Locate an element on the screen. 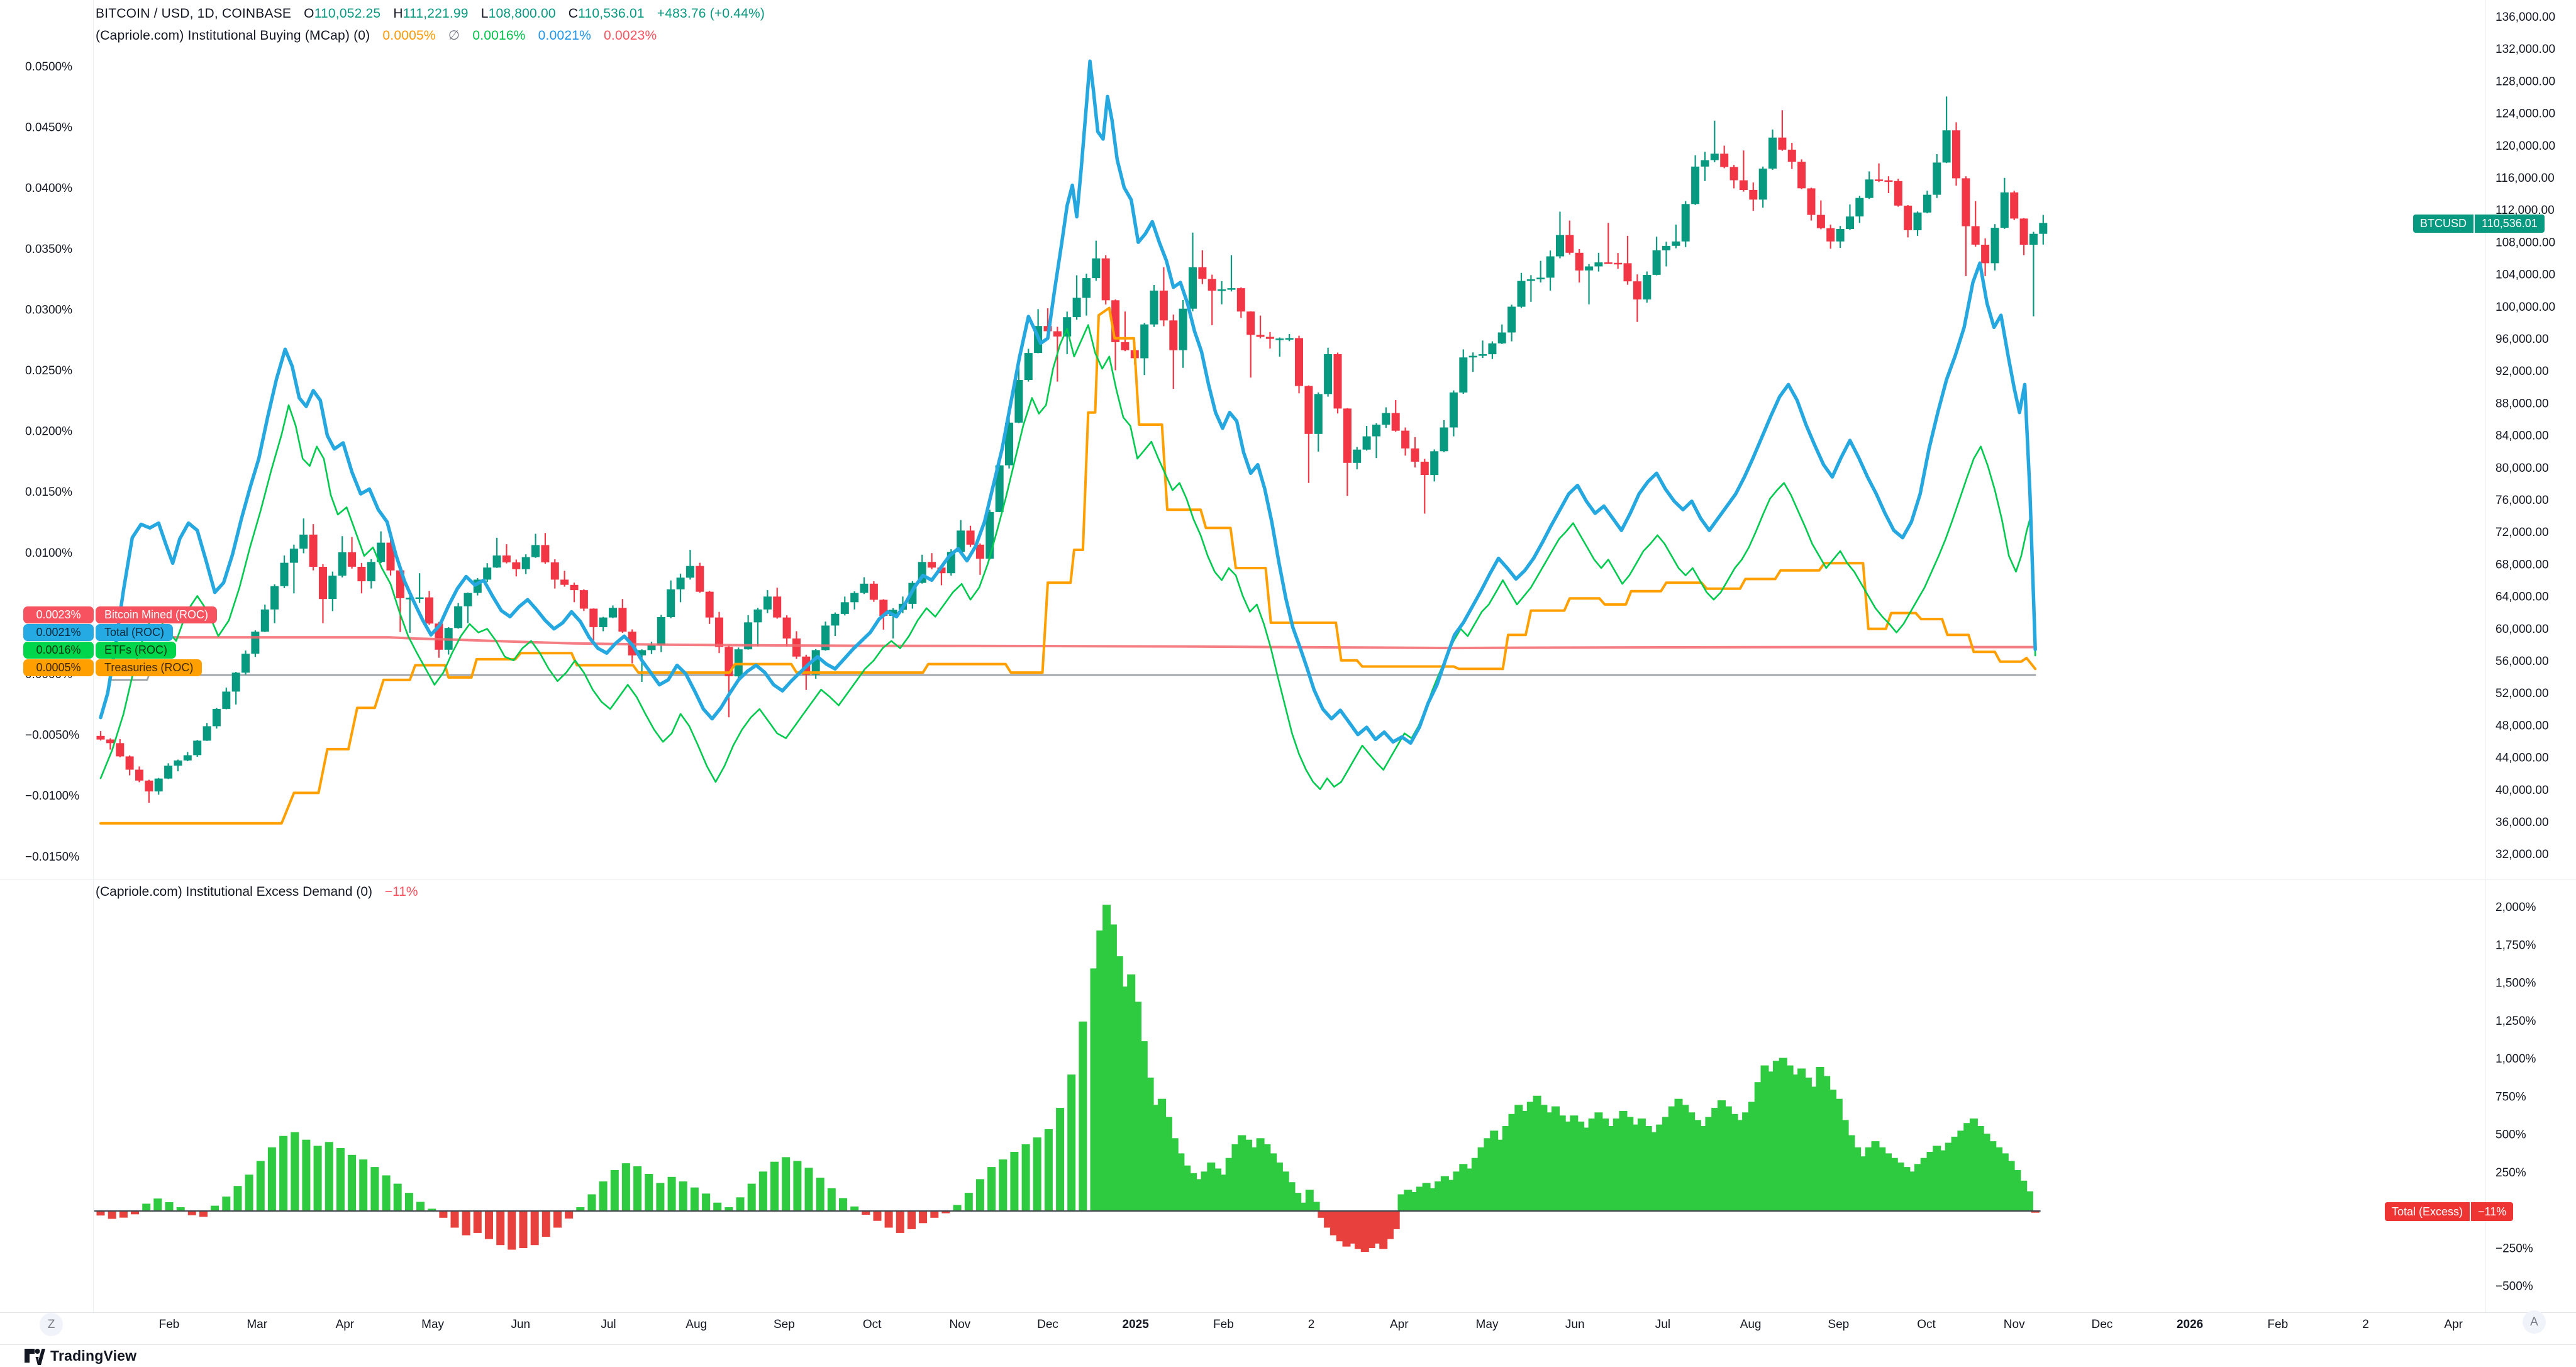 This screenshot has height=1367, width=2576. axis-label: −500% is located at coordinates (2514, 1286).